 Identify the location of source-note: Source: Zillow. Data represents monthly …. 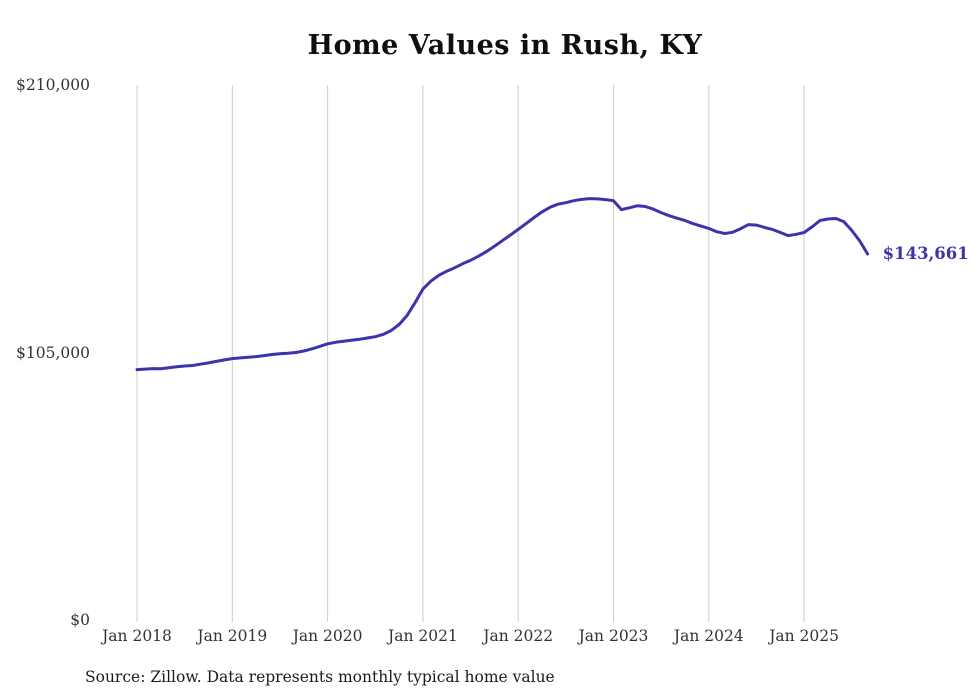
(320, 677).